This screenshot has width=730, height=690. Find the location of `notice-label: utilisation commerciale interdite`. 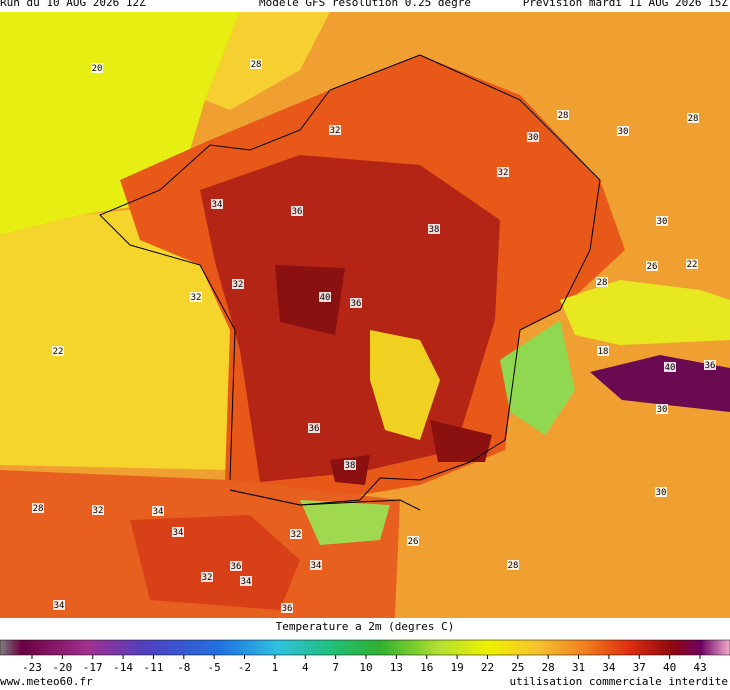

notice-label: utilisation commerciale interdite is located at coordinates (618, 681).